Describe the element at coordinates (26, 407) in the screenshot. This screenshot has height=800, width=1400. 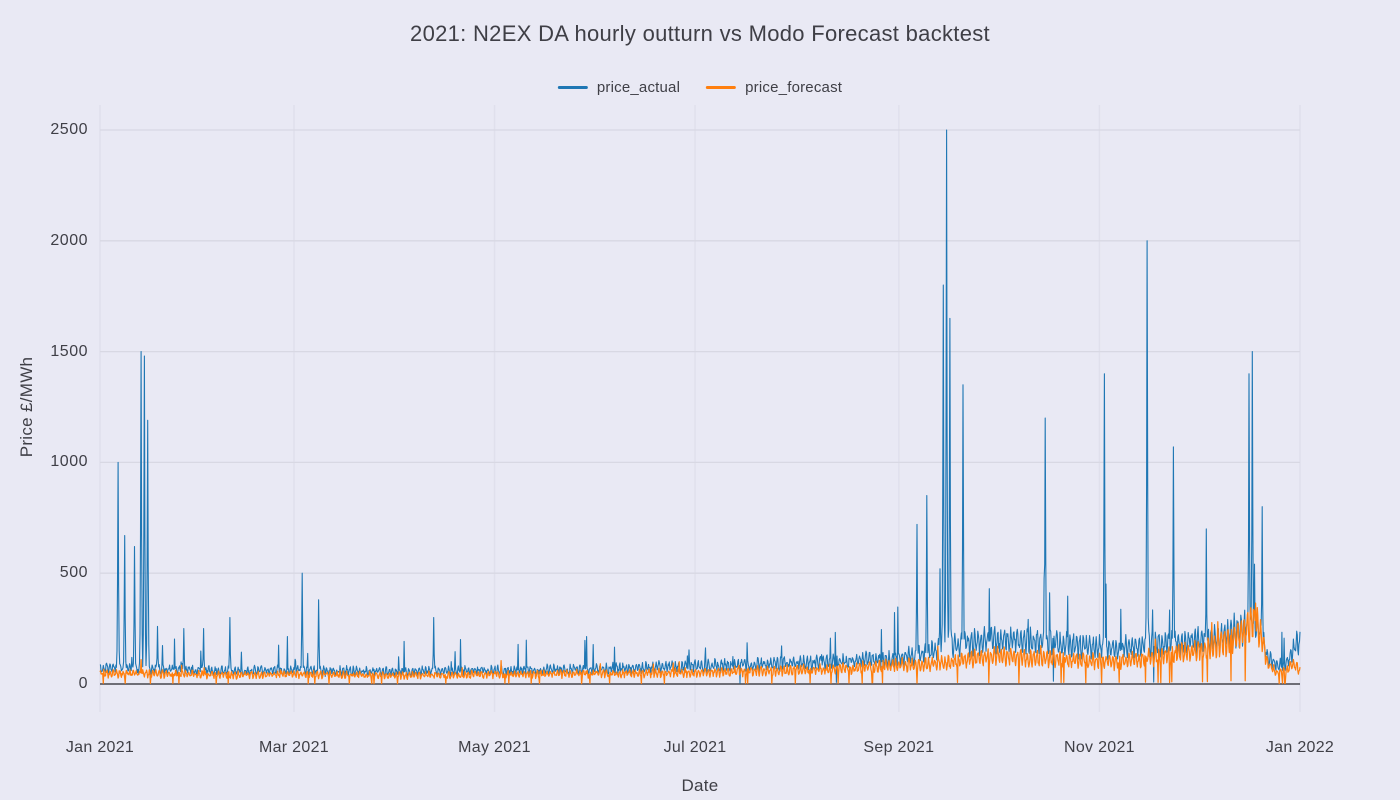
I see `y-axis-title: Price £/MWh` at that location.